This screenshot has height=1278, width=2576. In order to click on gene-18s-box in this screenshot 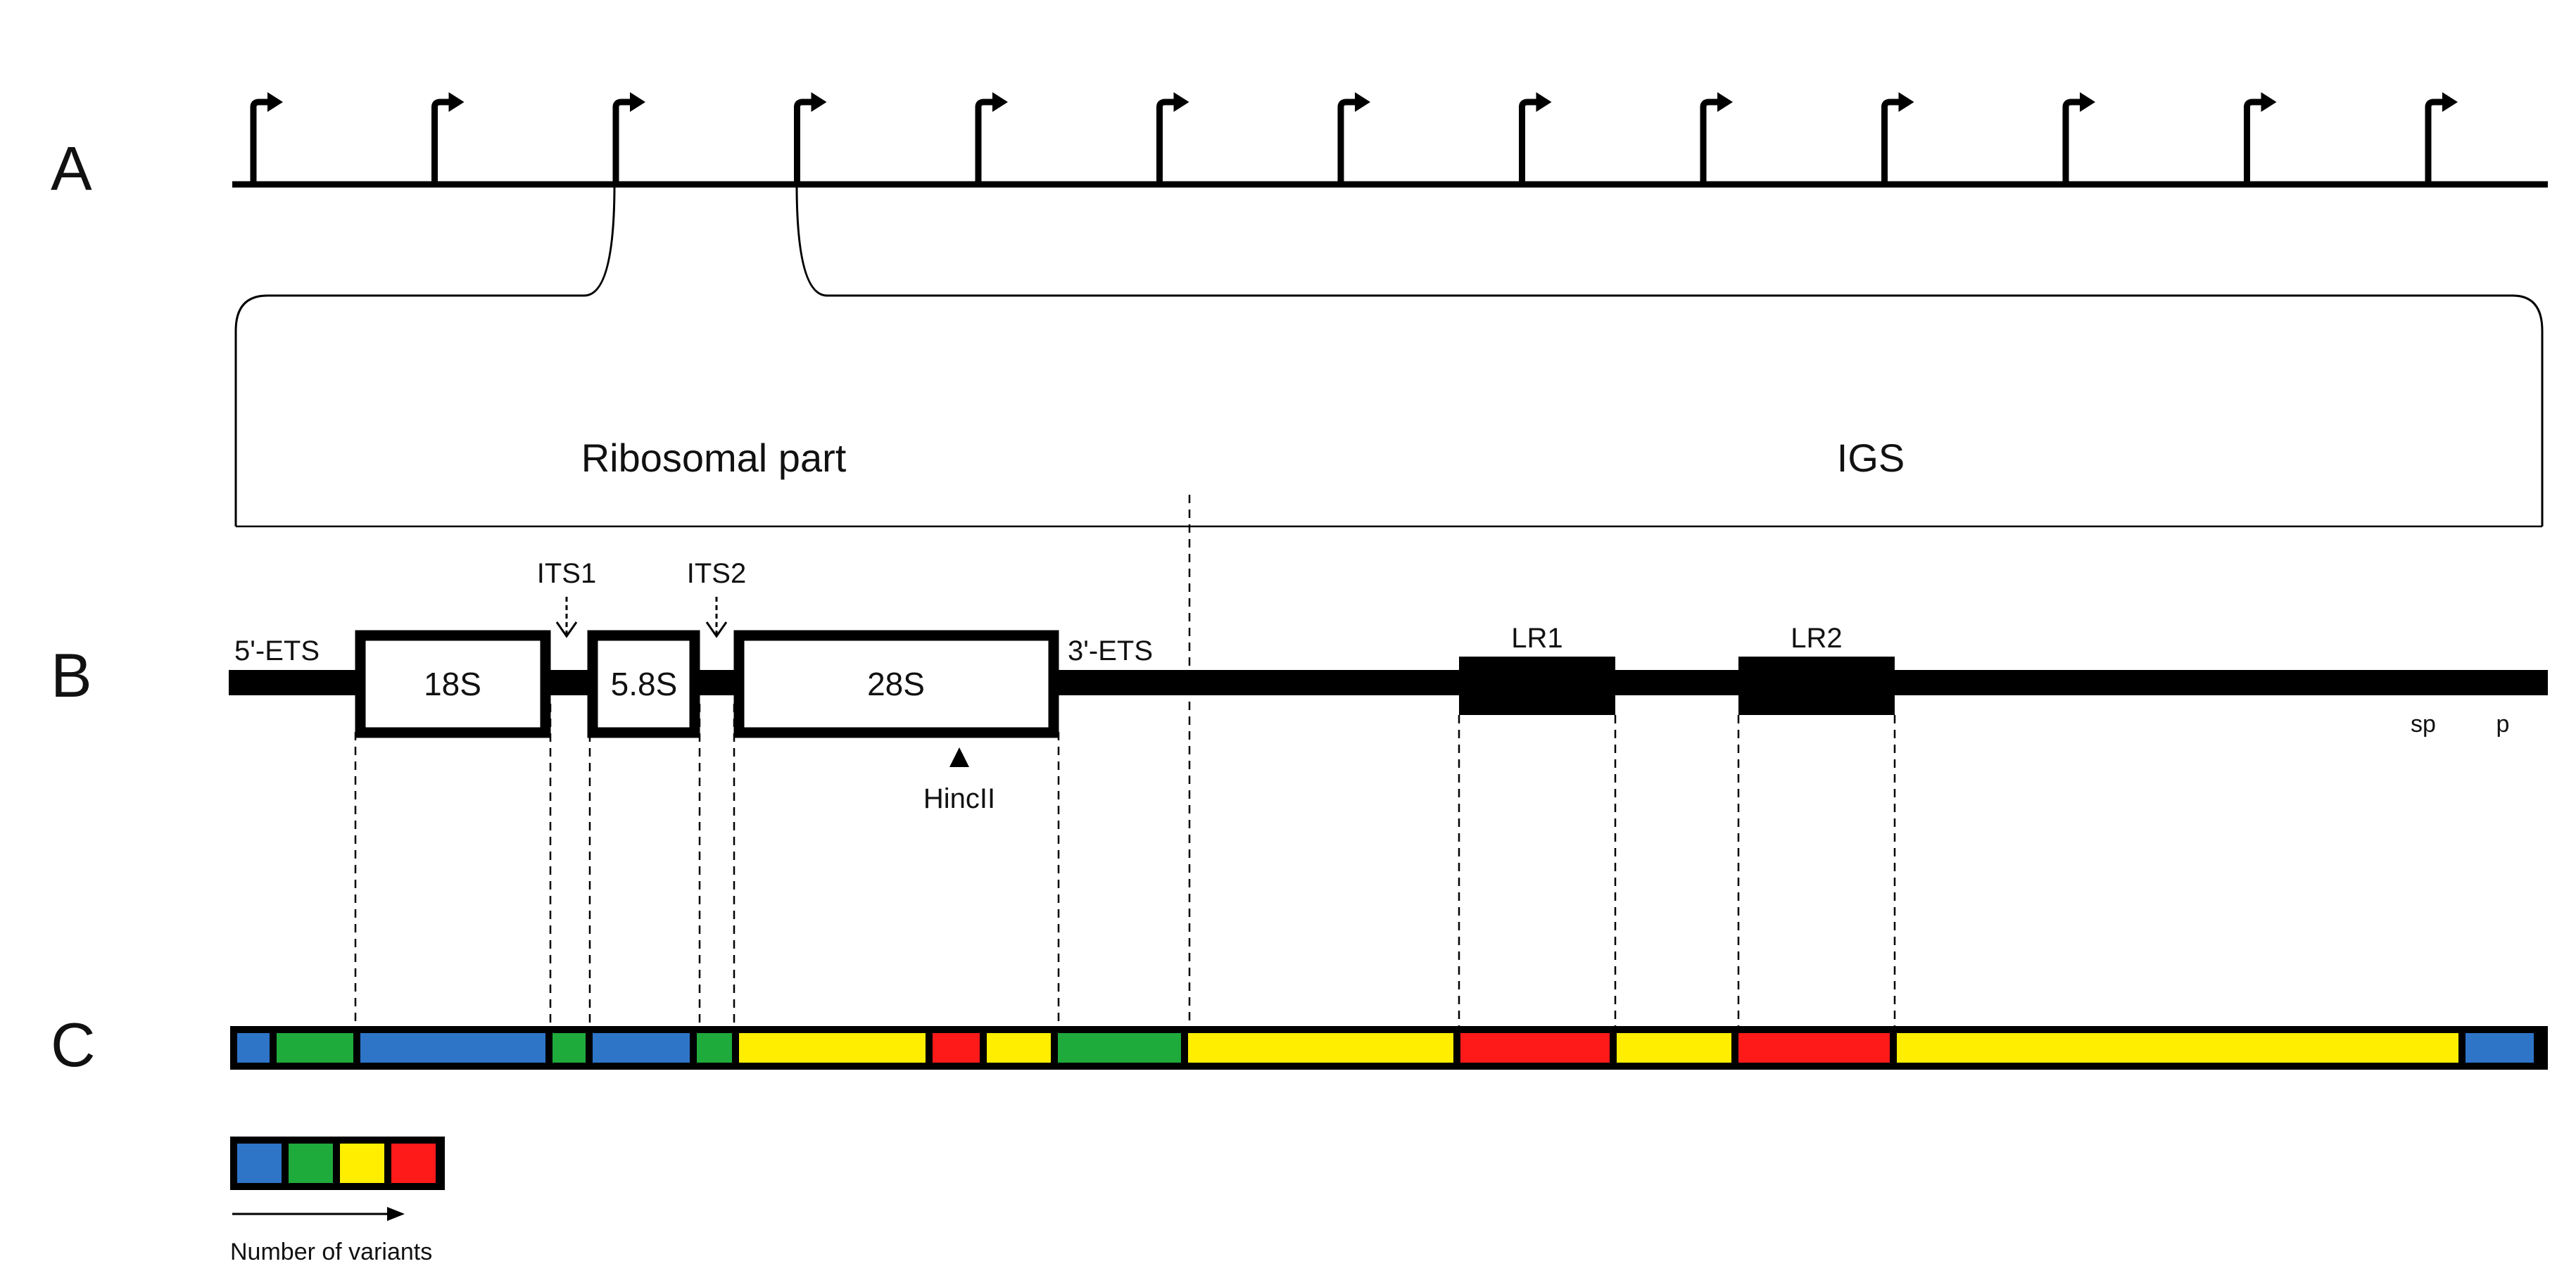, I will do `click(453, 684)`.